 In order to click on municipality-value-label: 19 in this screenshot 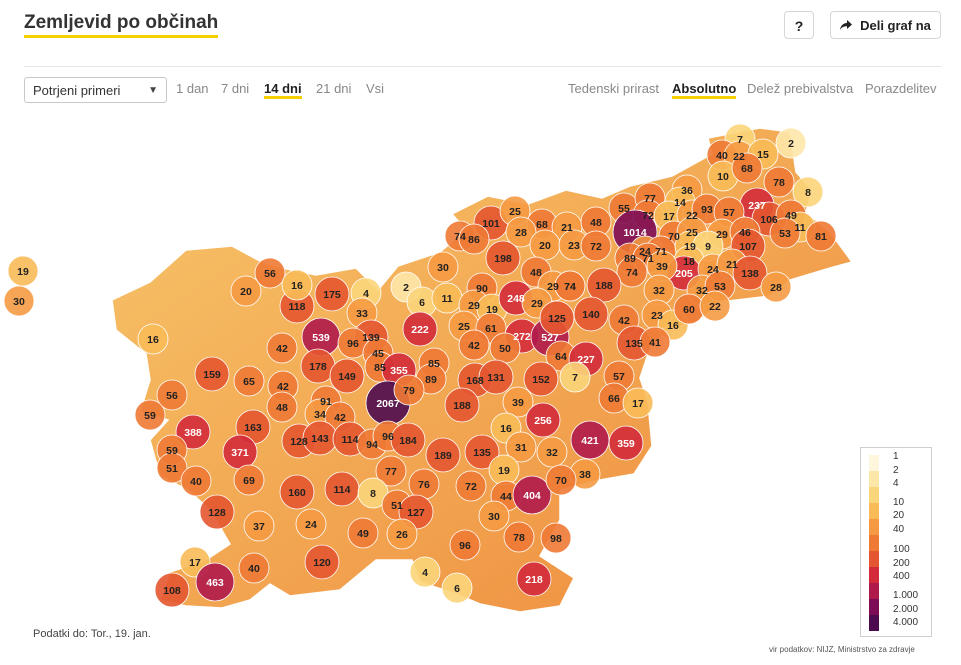, I will do `click(492, 310)`.